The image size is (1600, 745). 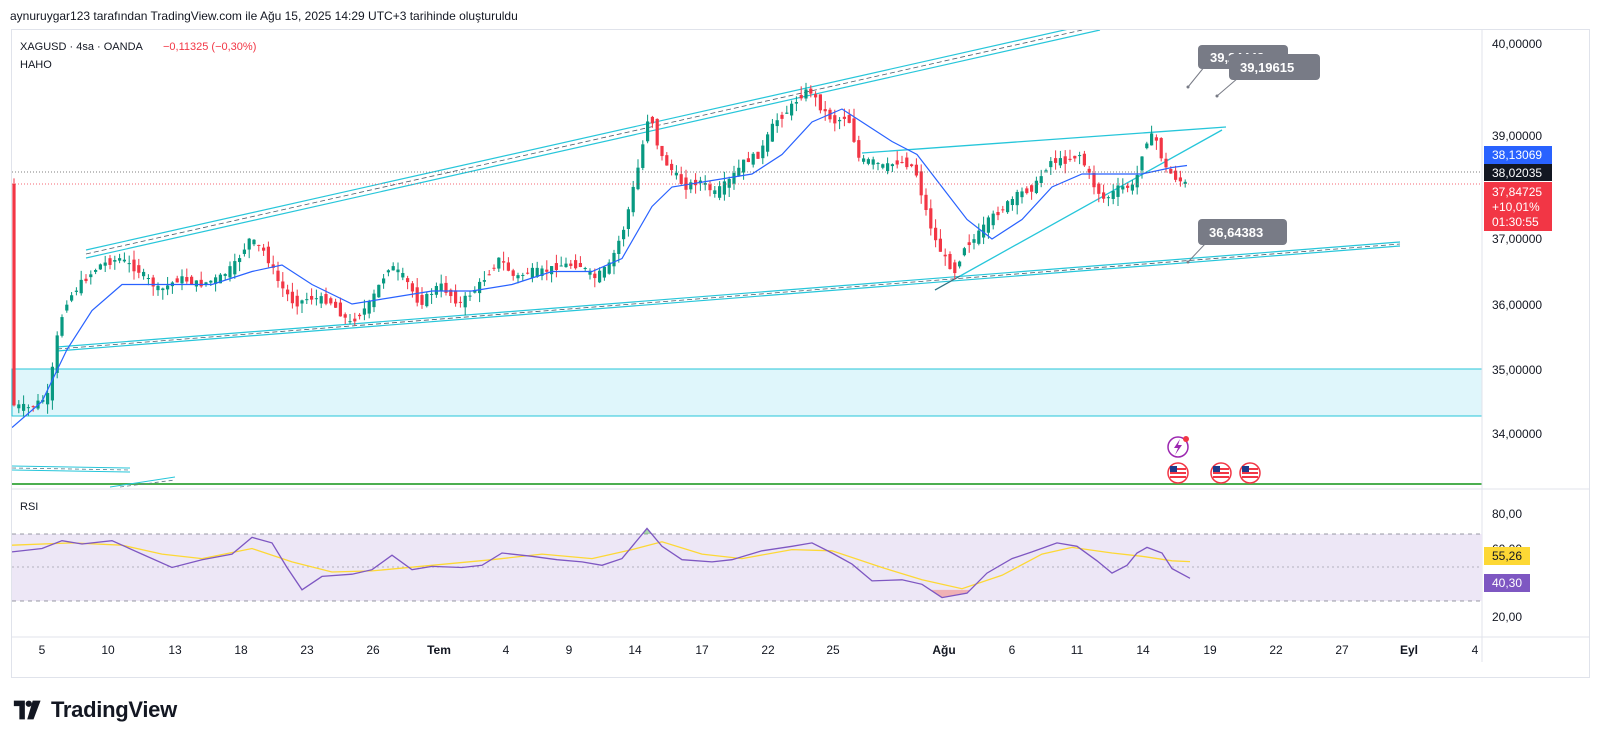 I want to click on svg-text: 38,02035, so click(x=1517, y=173).